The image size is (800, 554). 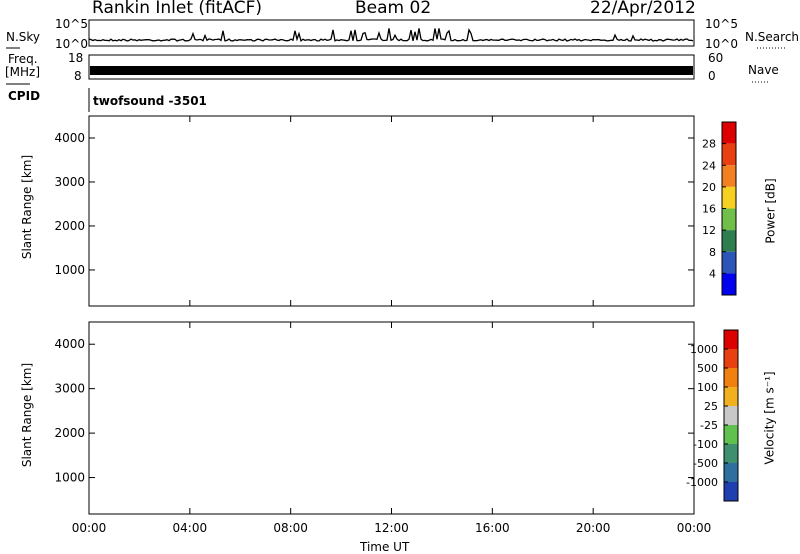 I want to click on noise-tick-top-right: 10^5, so click(x=721, y=24).